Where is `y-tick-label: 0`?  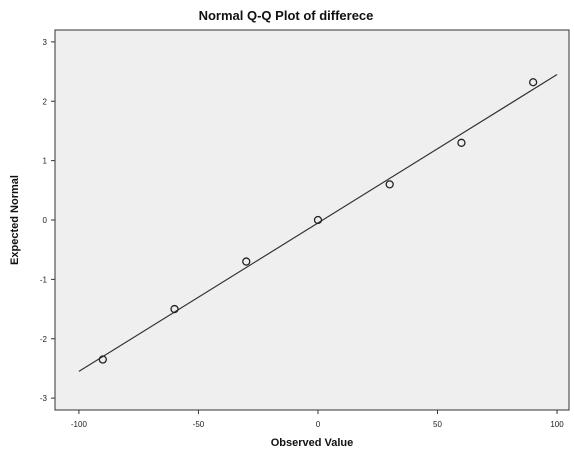
y-tick-label: 0 is located at coordinates (45, 220).